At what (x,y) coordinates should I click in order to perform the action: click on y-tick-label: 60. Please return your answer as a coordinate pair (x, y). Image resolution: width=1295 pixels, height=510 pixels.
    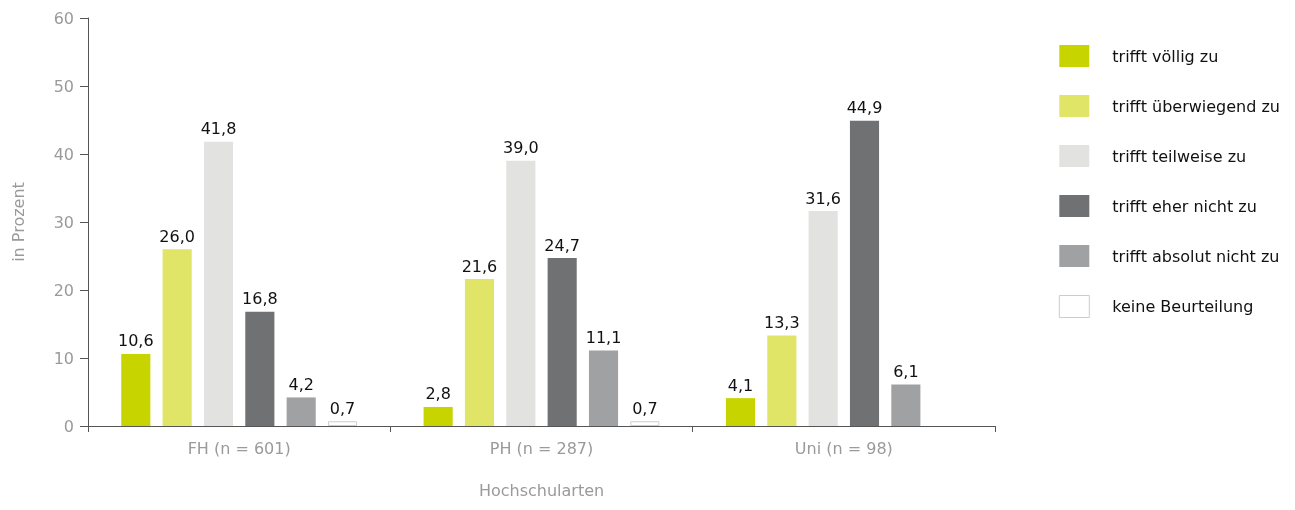
    Looking at the image, I should click on (63, 18).